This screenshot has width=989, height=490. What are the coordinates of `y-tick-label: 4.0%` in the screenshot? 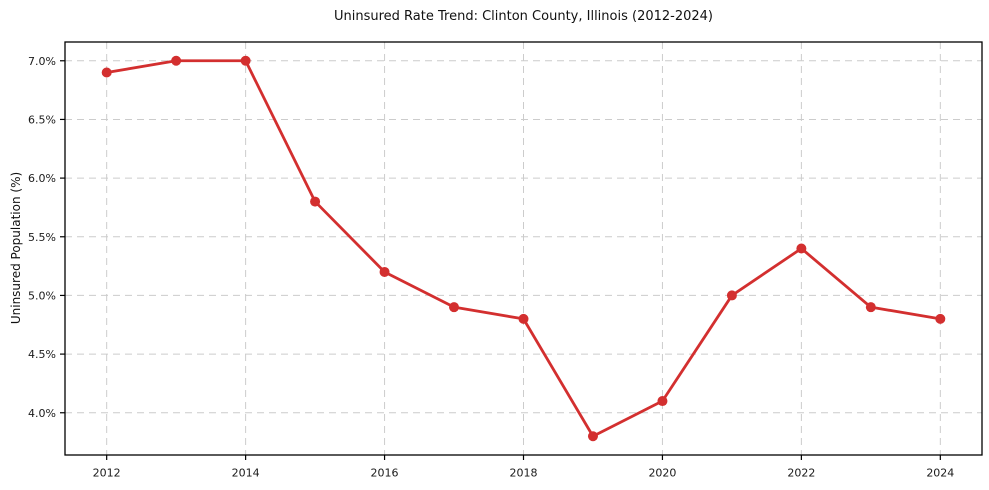 It's located at (42, 413).